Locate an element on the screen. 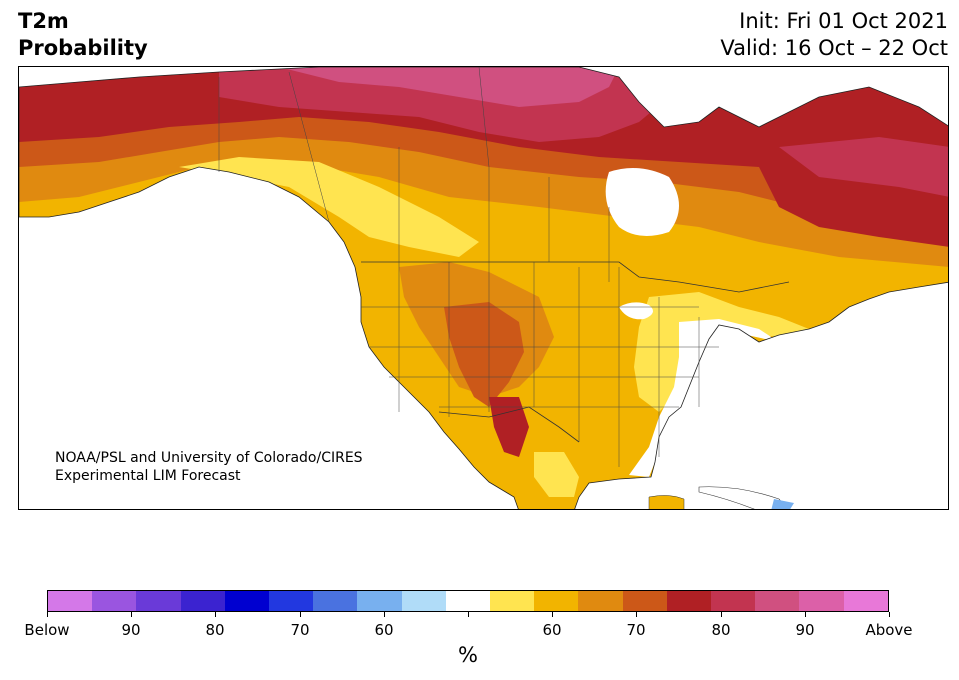  valid-range: Valid: 16 Oct – 22 Oct is located at coordinates (834, 48).